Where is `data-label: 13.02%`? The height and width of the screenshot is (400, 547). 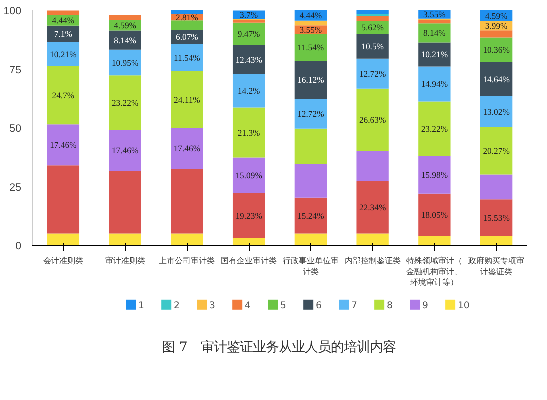
data-label: 13.02% is located at coordinates (496, 111).